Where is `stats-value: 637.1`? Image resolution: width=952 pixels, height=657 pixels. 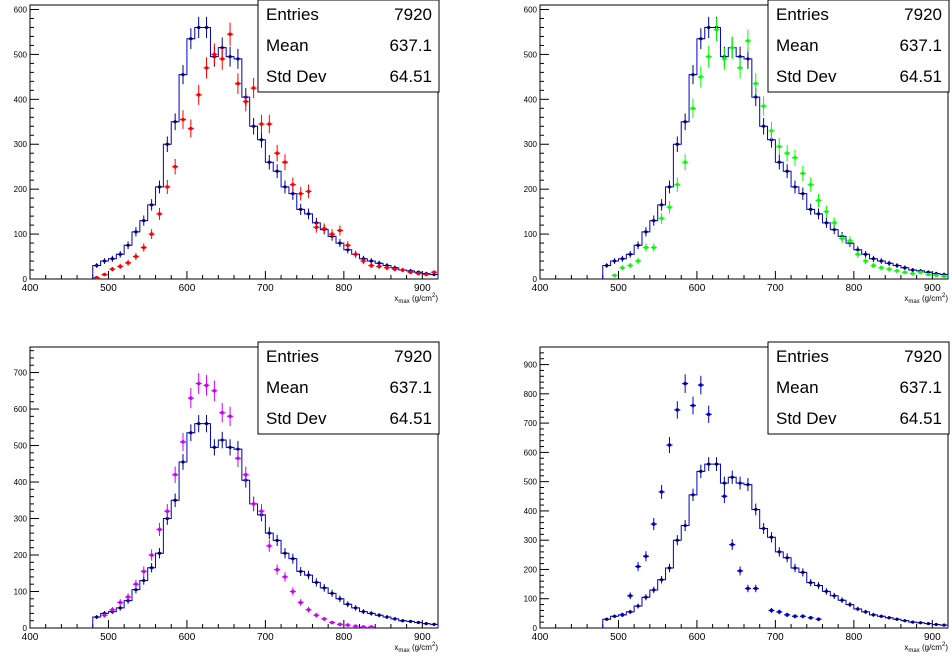
stats-value: 637.1 is located at coordinates (410, 45).